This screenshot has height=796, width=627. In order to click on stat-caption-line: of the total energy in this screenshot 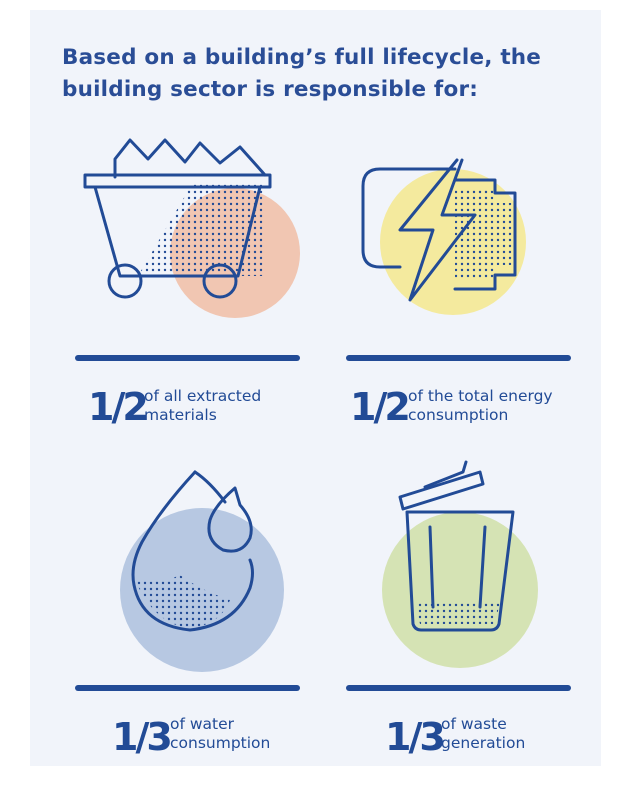, I will do `click(480, 396)`.